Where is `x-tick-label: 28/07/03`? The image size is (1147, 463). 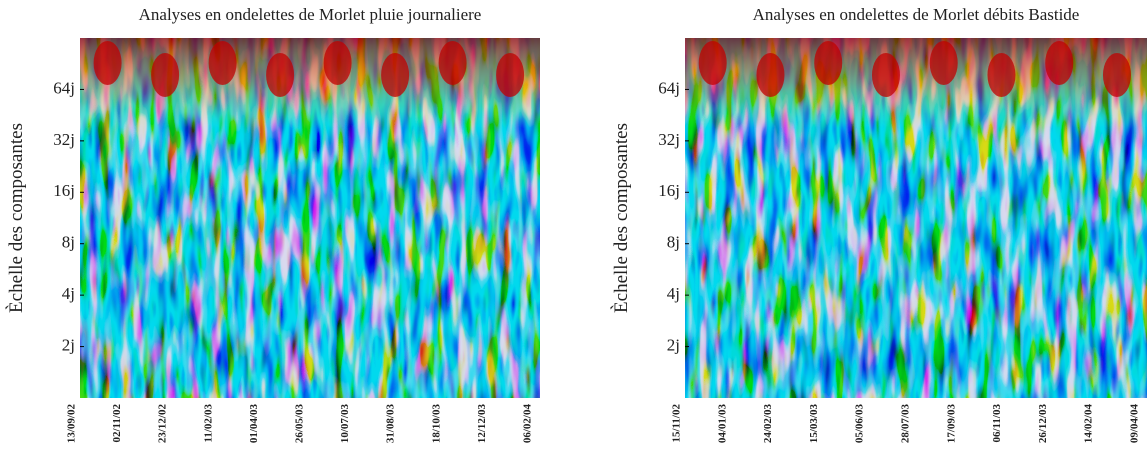 x-tick-label: 28/07/03 is located at coordinates (906, 424).